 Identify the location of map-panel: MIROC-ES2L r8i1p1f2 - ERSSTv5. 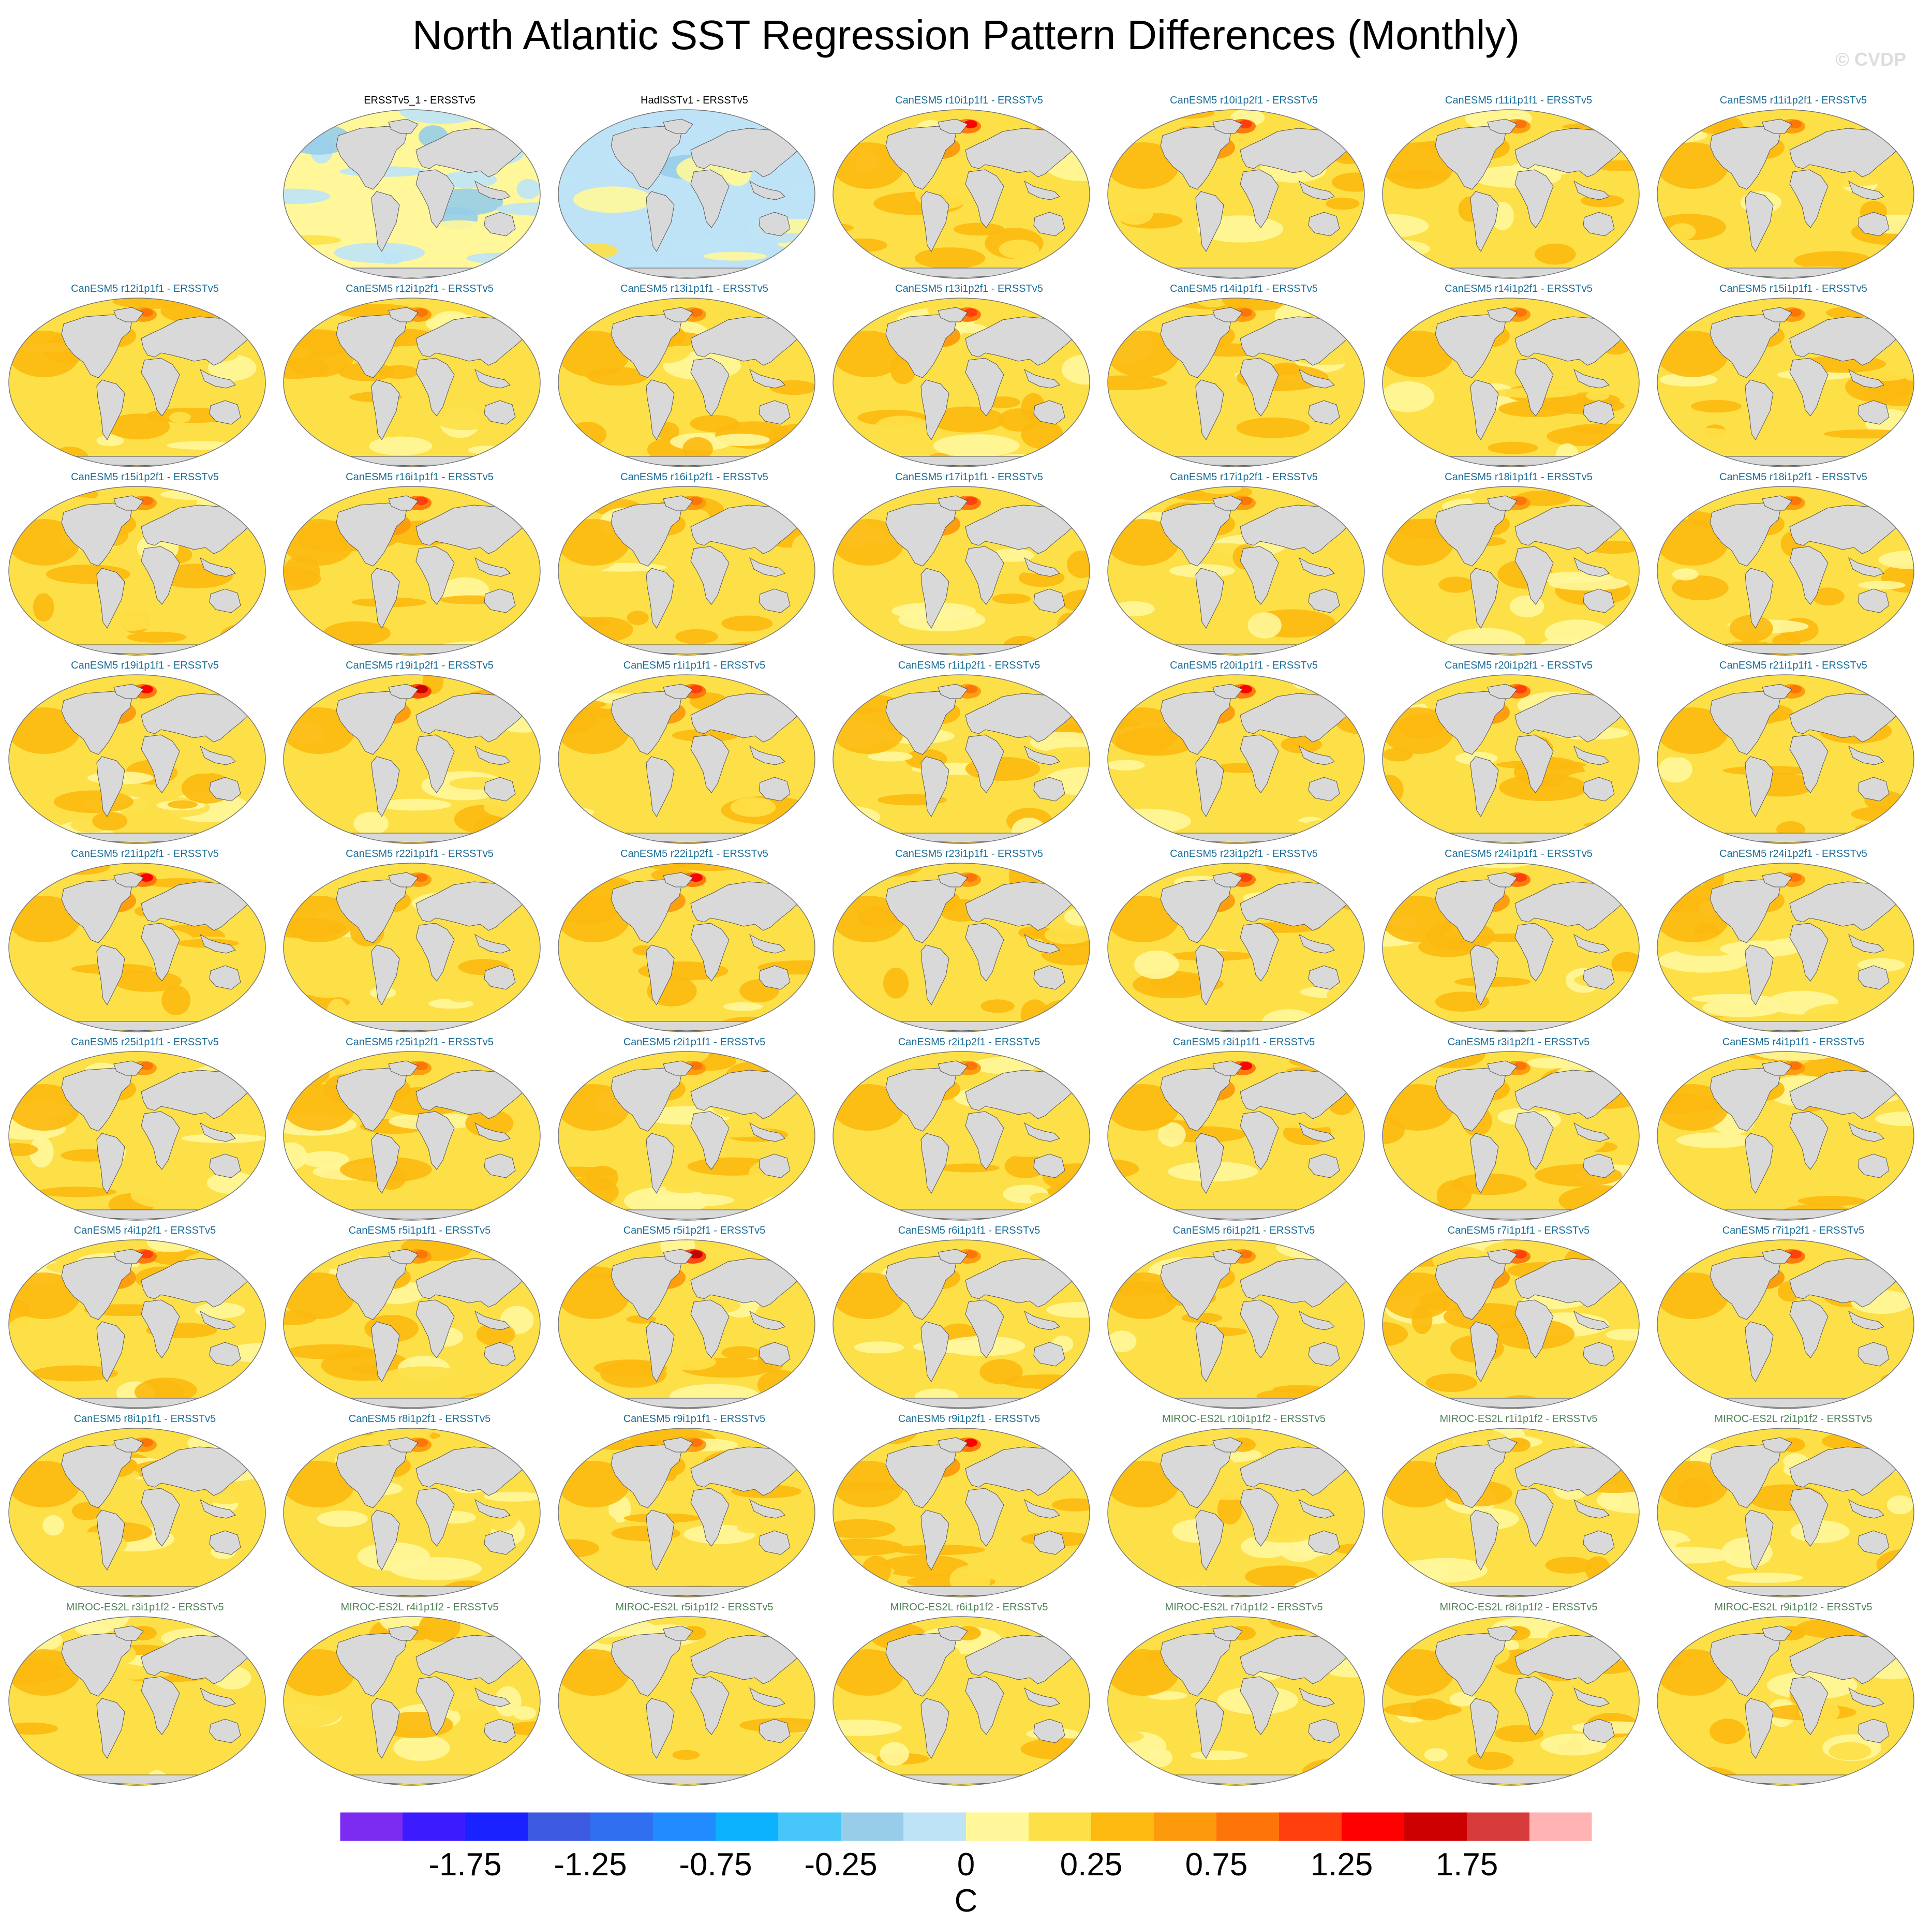
(1518, 1694).